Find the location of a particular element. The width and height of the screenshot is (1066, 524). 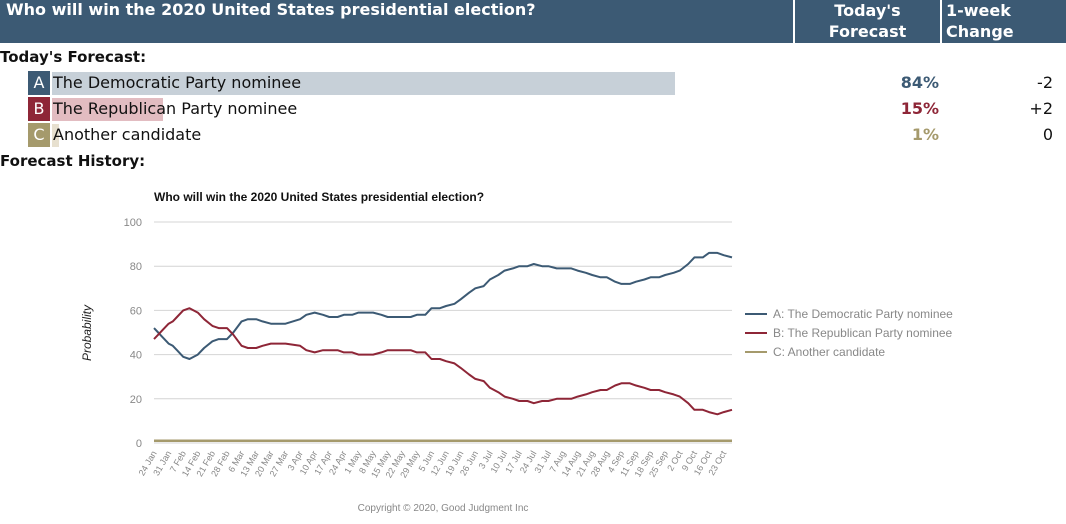

option-letter-badge: A is located at coordinates (39, 83).